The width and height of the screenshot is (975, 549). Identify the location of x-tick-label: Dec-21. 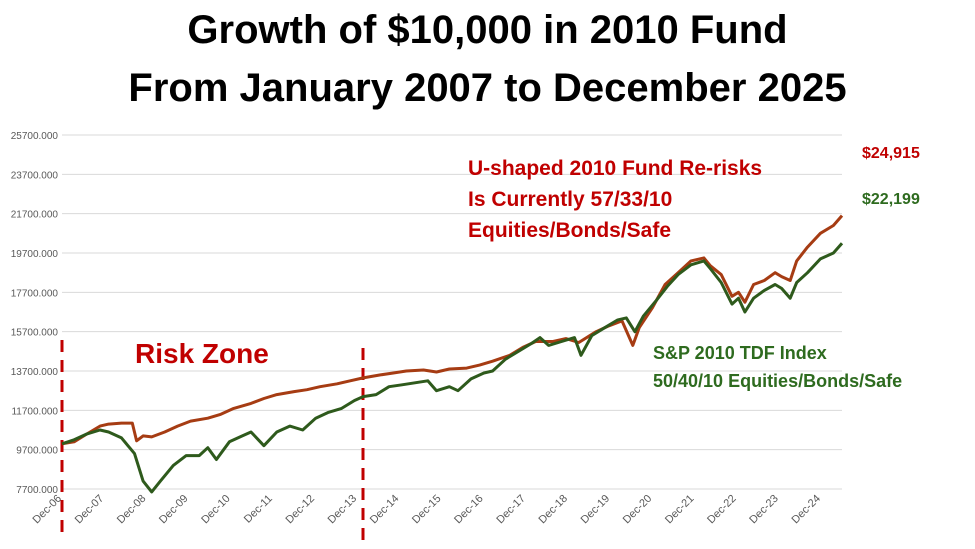
(680, 510).